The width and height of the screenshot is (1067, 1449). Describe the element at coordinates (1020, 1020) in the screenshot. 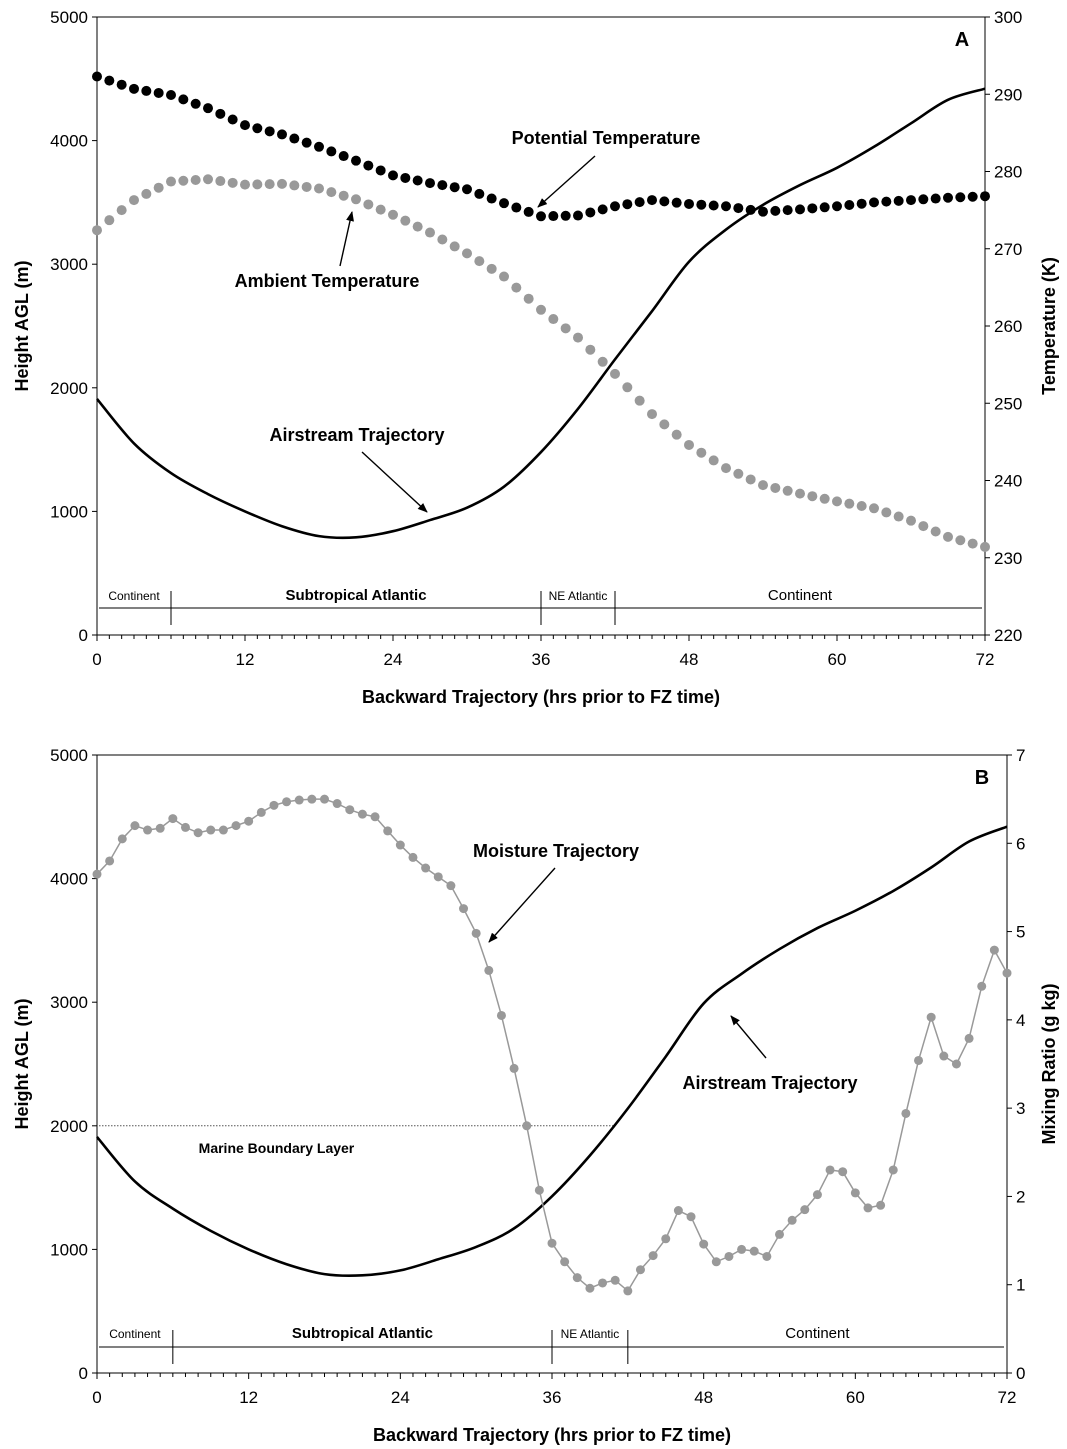

I see `y2-tick-label: 4` at that location.